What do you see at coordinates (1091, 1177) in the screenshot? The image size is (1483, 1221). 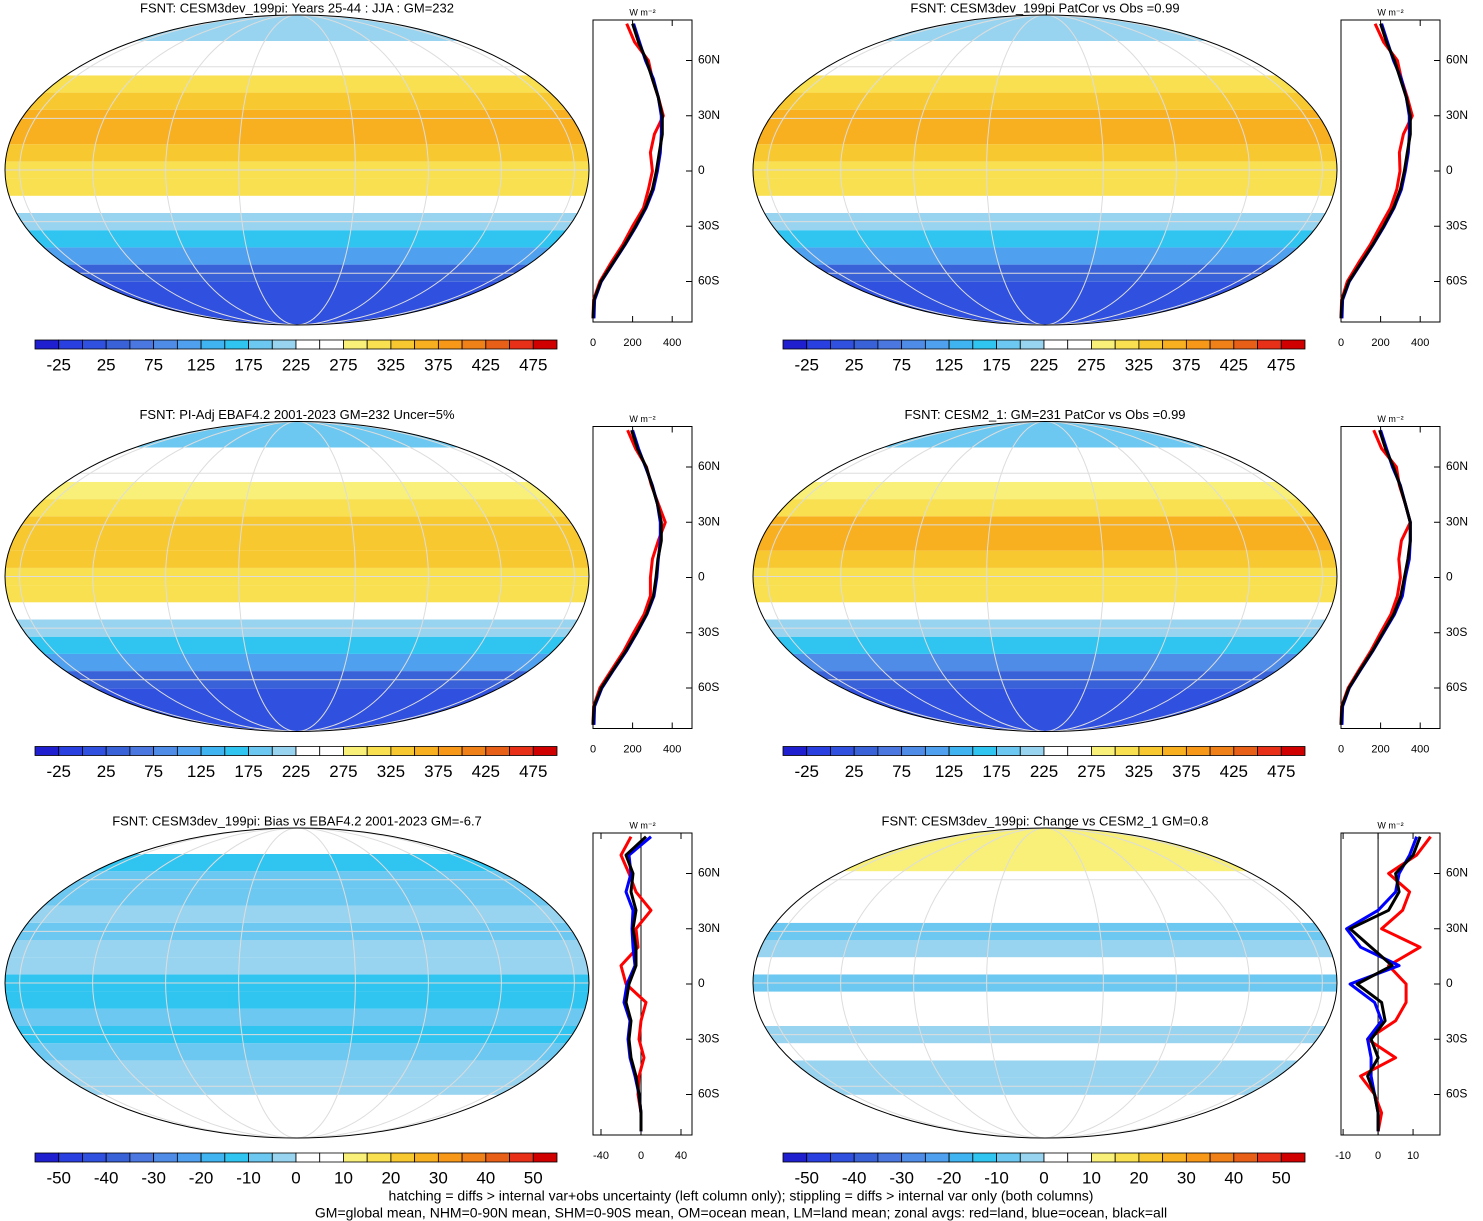 I see `colorbar-label: 10` at bounding box center [1091, 1177].